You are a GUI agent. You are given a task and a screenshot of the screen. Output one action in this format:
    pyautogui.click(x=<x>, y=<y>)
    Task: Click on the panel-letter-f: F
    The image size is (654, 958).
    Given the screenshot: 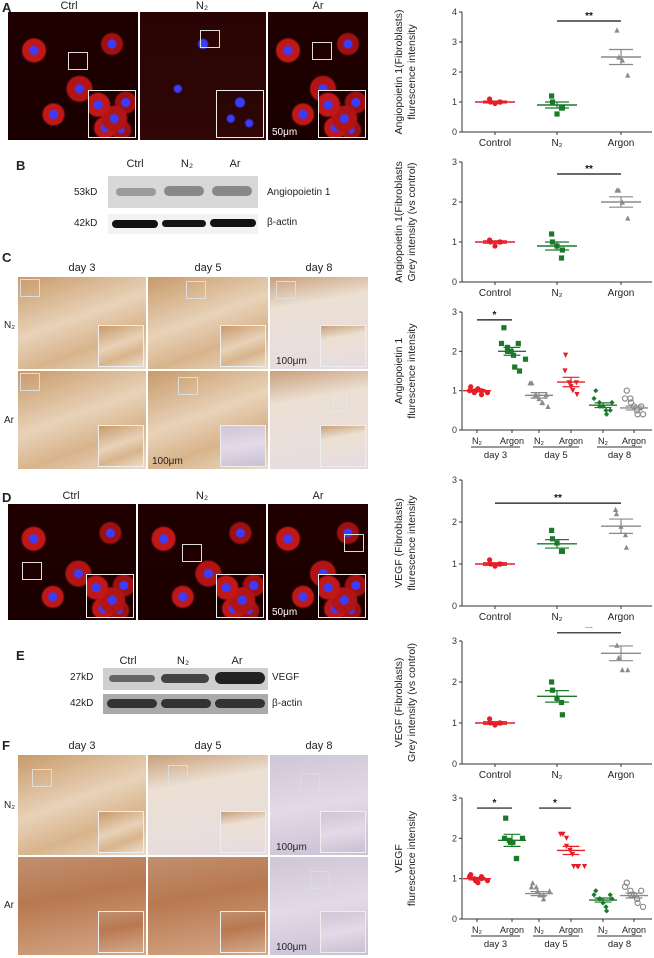 What is the action you would take?
    pyautogui.click(x=6, y=745)
    